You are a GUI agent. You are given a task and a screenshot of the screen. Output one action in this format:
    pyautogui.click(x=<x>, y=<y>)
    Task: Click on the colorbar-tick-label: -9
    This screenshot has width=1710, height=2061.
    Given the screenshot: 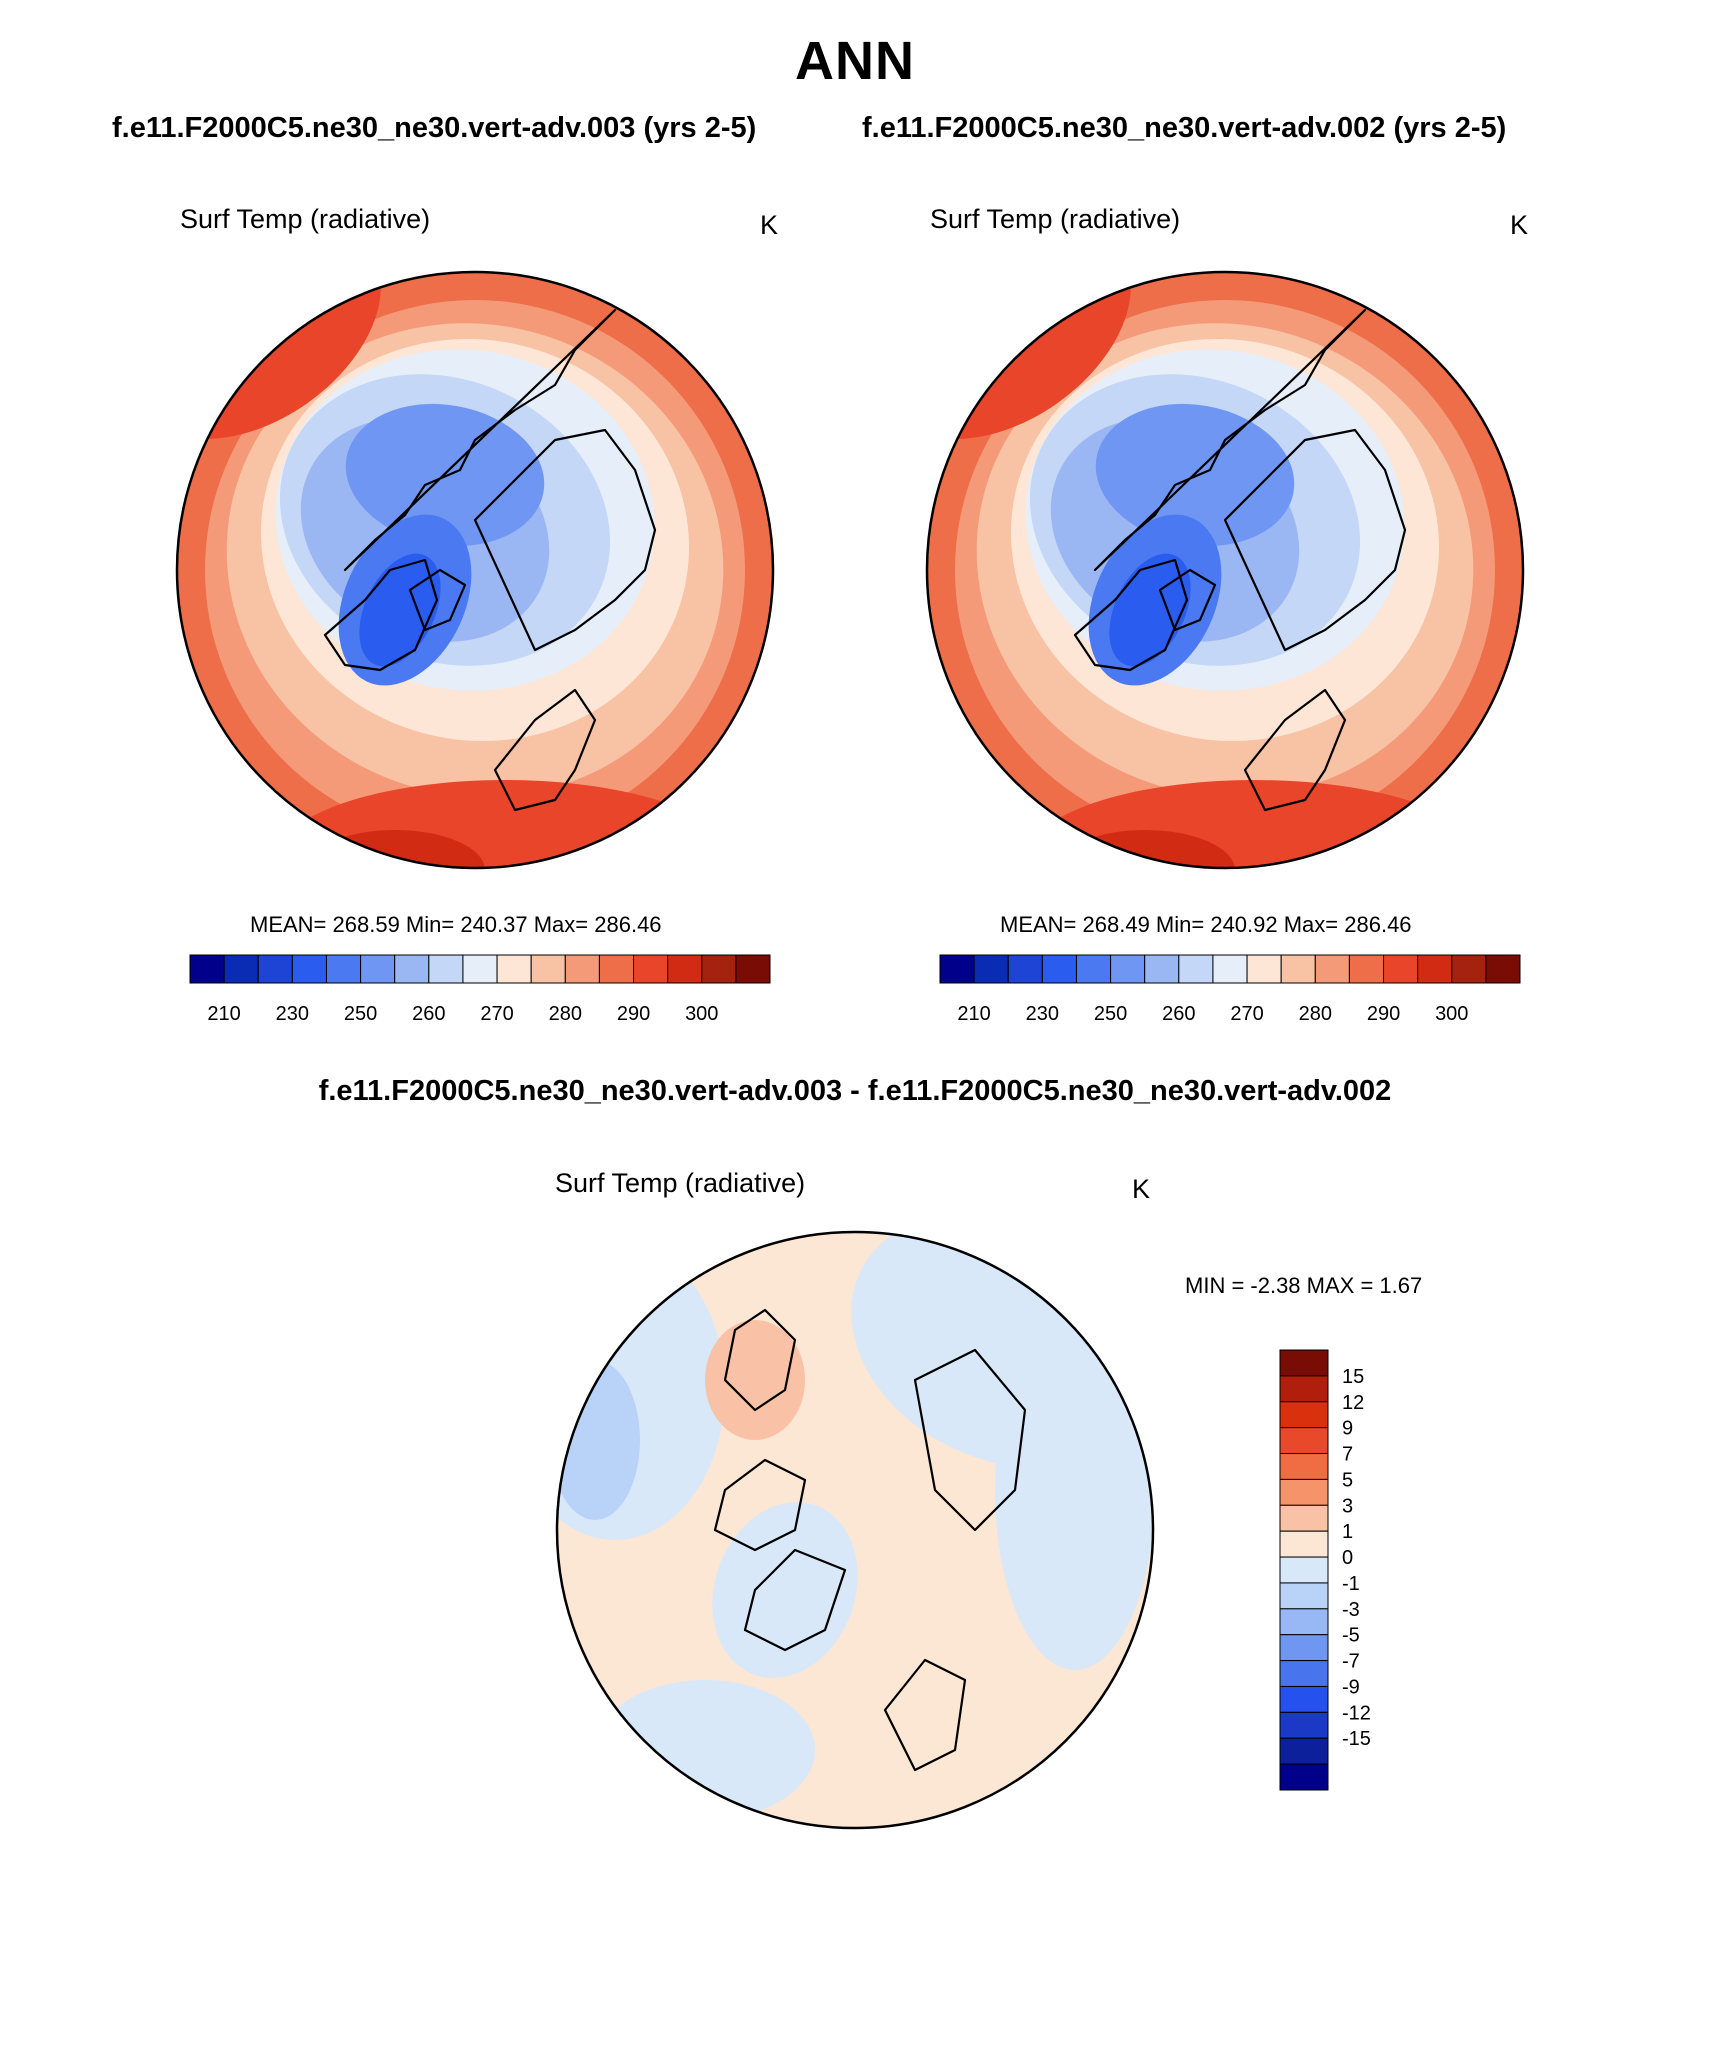 What is the action you would take?
    pyautogui.click(x=1351, y=1687)
    